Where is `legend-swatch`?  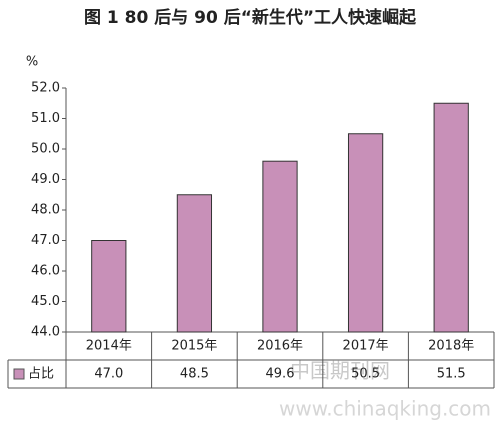
legend-swatch is located at coordinates (19, 374).